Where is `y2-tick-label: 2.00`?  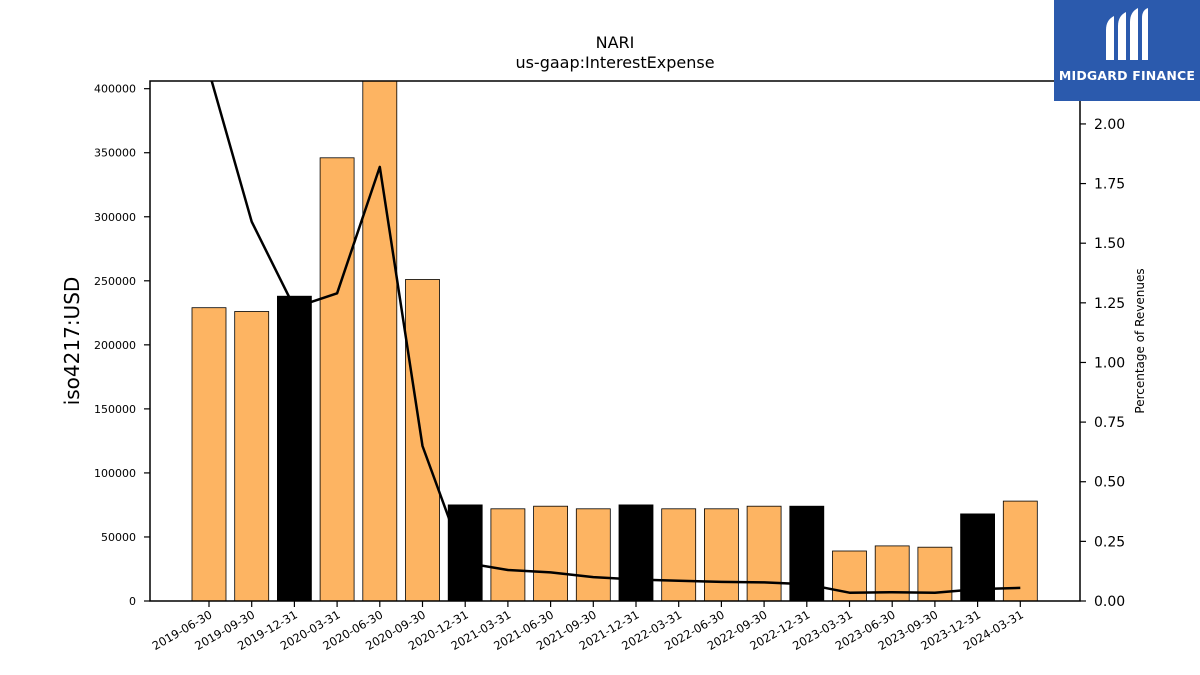 y2-tick-label: 2.00 is located at coordinates (1109, 125).